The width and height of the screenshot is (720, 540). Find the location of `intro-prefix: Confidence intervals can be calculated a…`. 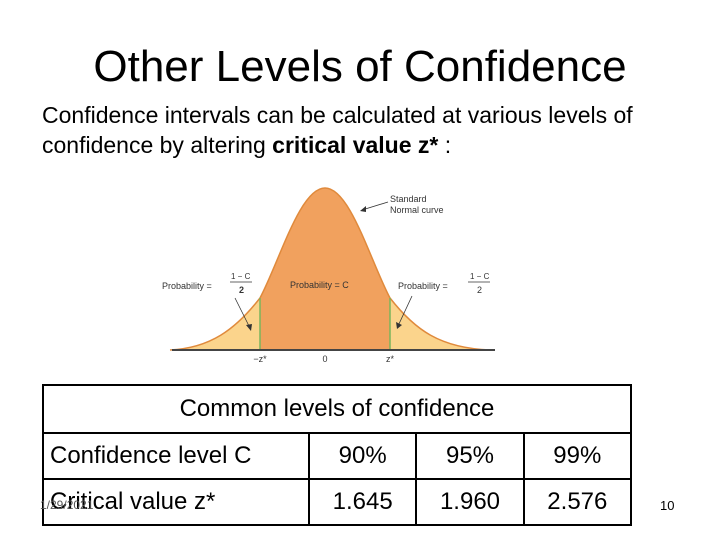

intro-prefix: Confidence intervals can be calculated a… is located at coordinates (337, 130).